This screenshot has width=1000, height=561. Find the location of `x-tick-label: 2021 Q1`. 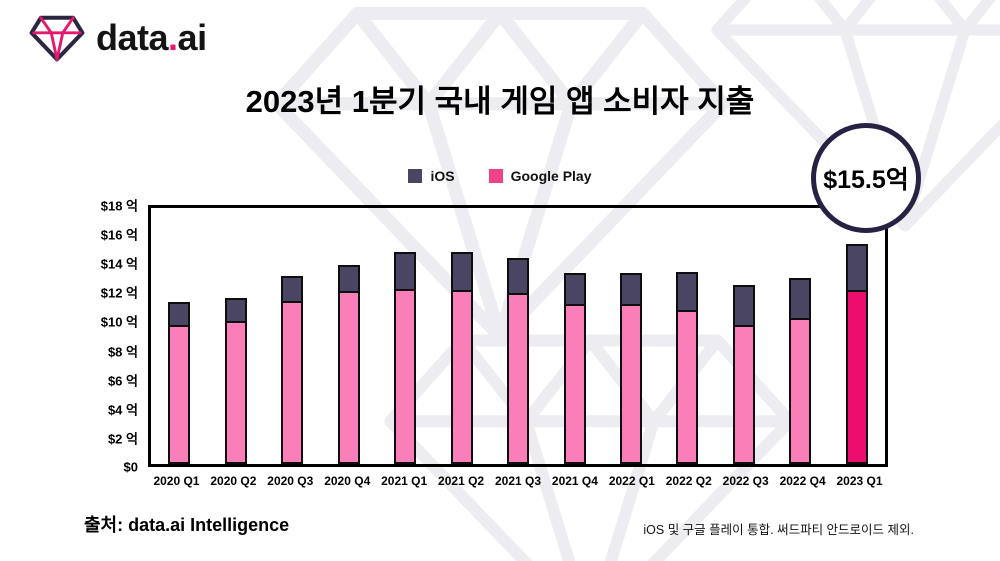

x-tick-label: 2021 Q1 is located at coordinates (404, 481).